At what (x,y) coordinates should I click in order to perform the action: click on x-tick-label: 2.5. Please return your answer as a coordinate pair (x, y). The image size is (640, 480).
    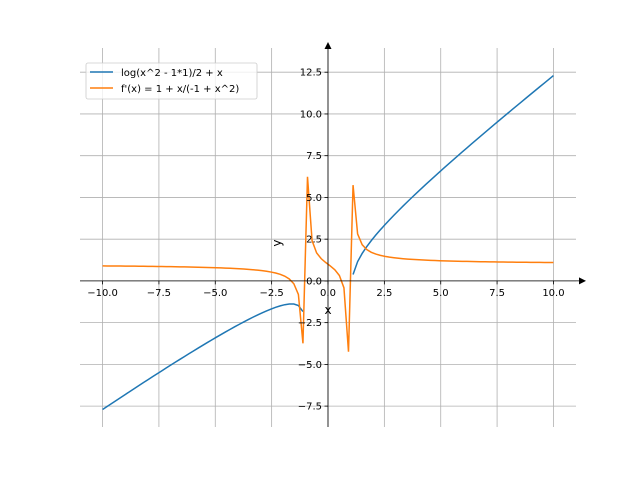
    Looking at the image, I should click on (384, 293).